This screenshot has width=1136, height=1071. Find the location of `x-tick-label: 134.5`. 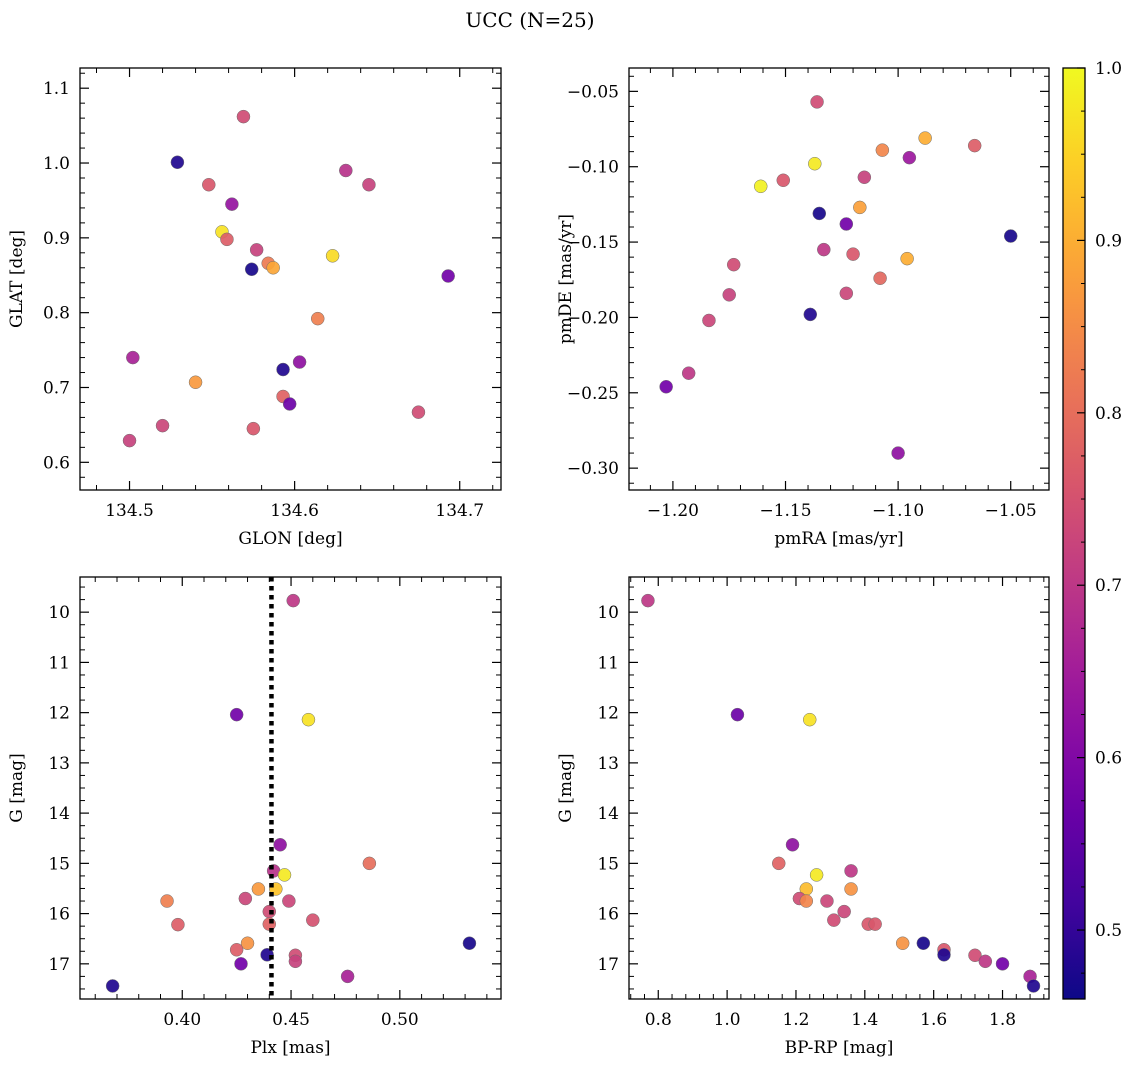

x-tick-label: 134.5 is located at coordinates (129, 511).